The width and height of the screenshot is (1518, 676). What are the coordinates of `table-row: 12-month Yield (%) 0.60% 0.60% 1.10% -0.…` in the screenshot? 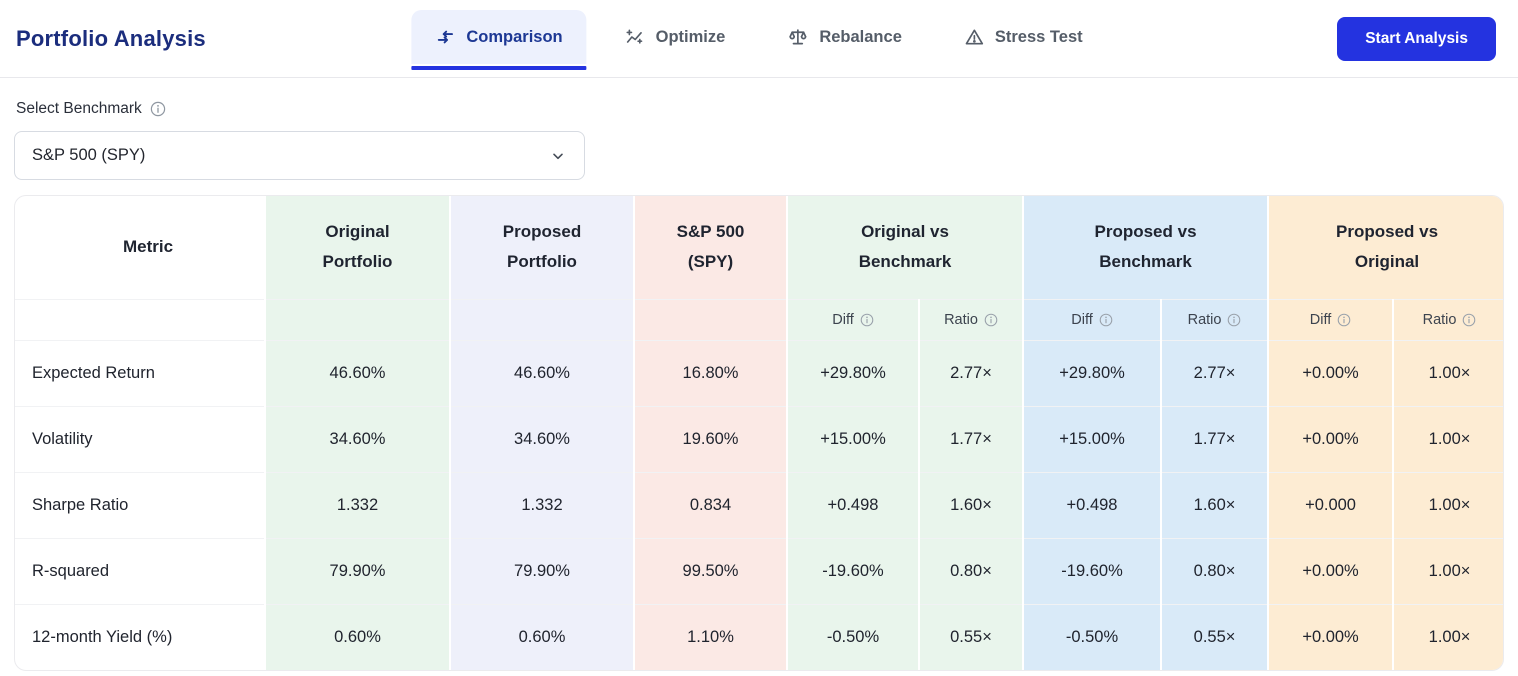 It's located at (759, 636).